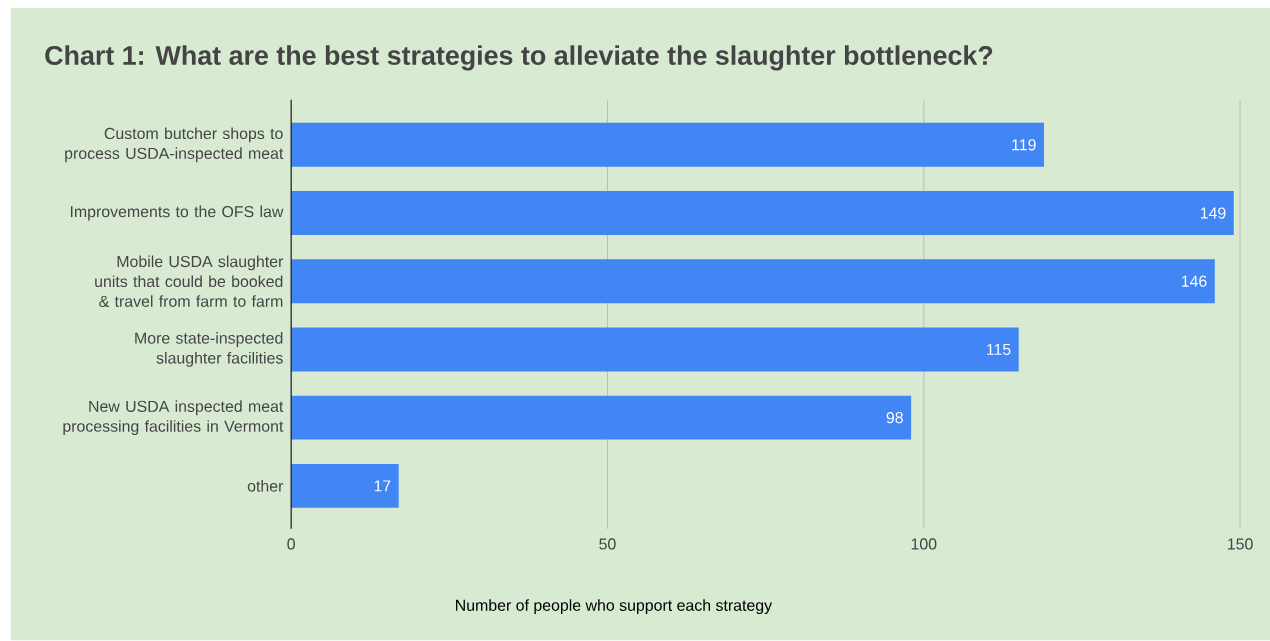  Describe the element at coordinates (174, 145) in the screenshot. I see `y-tick-label: Custom butcher shops to process USDA-inspected meat` at that location.